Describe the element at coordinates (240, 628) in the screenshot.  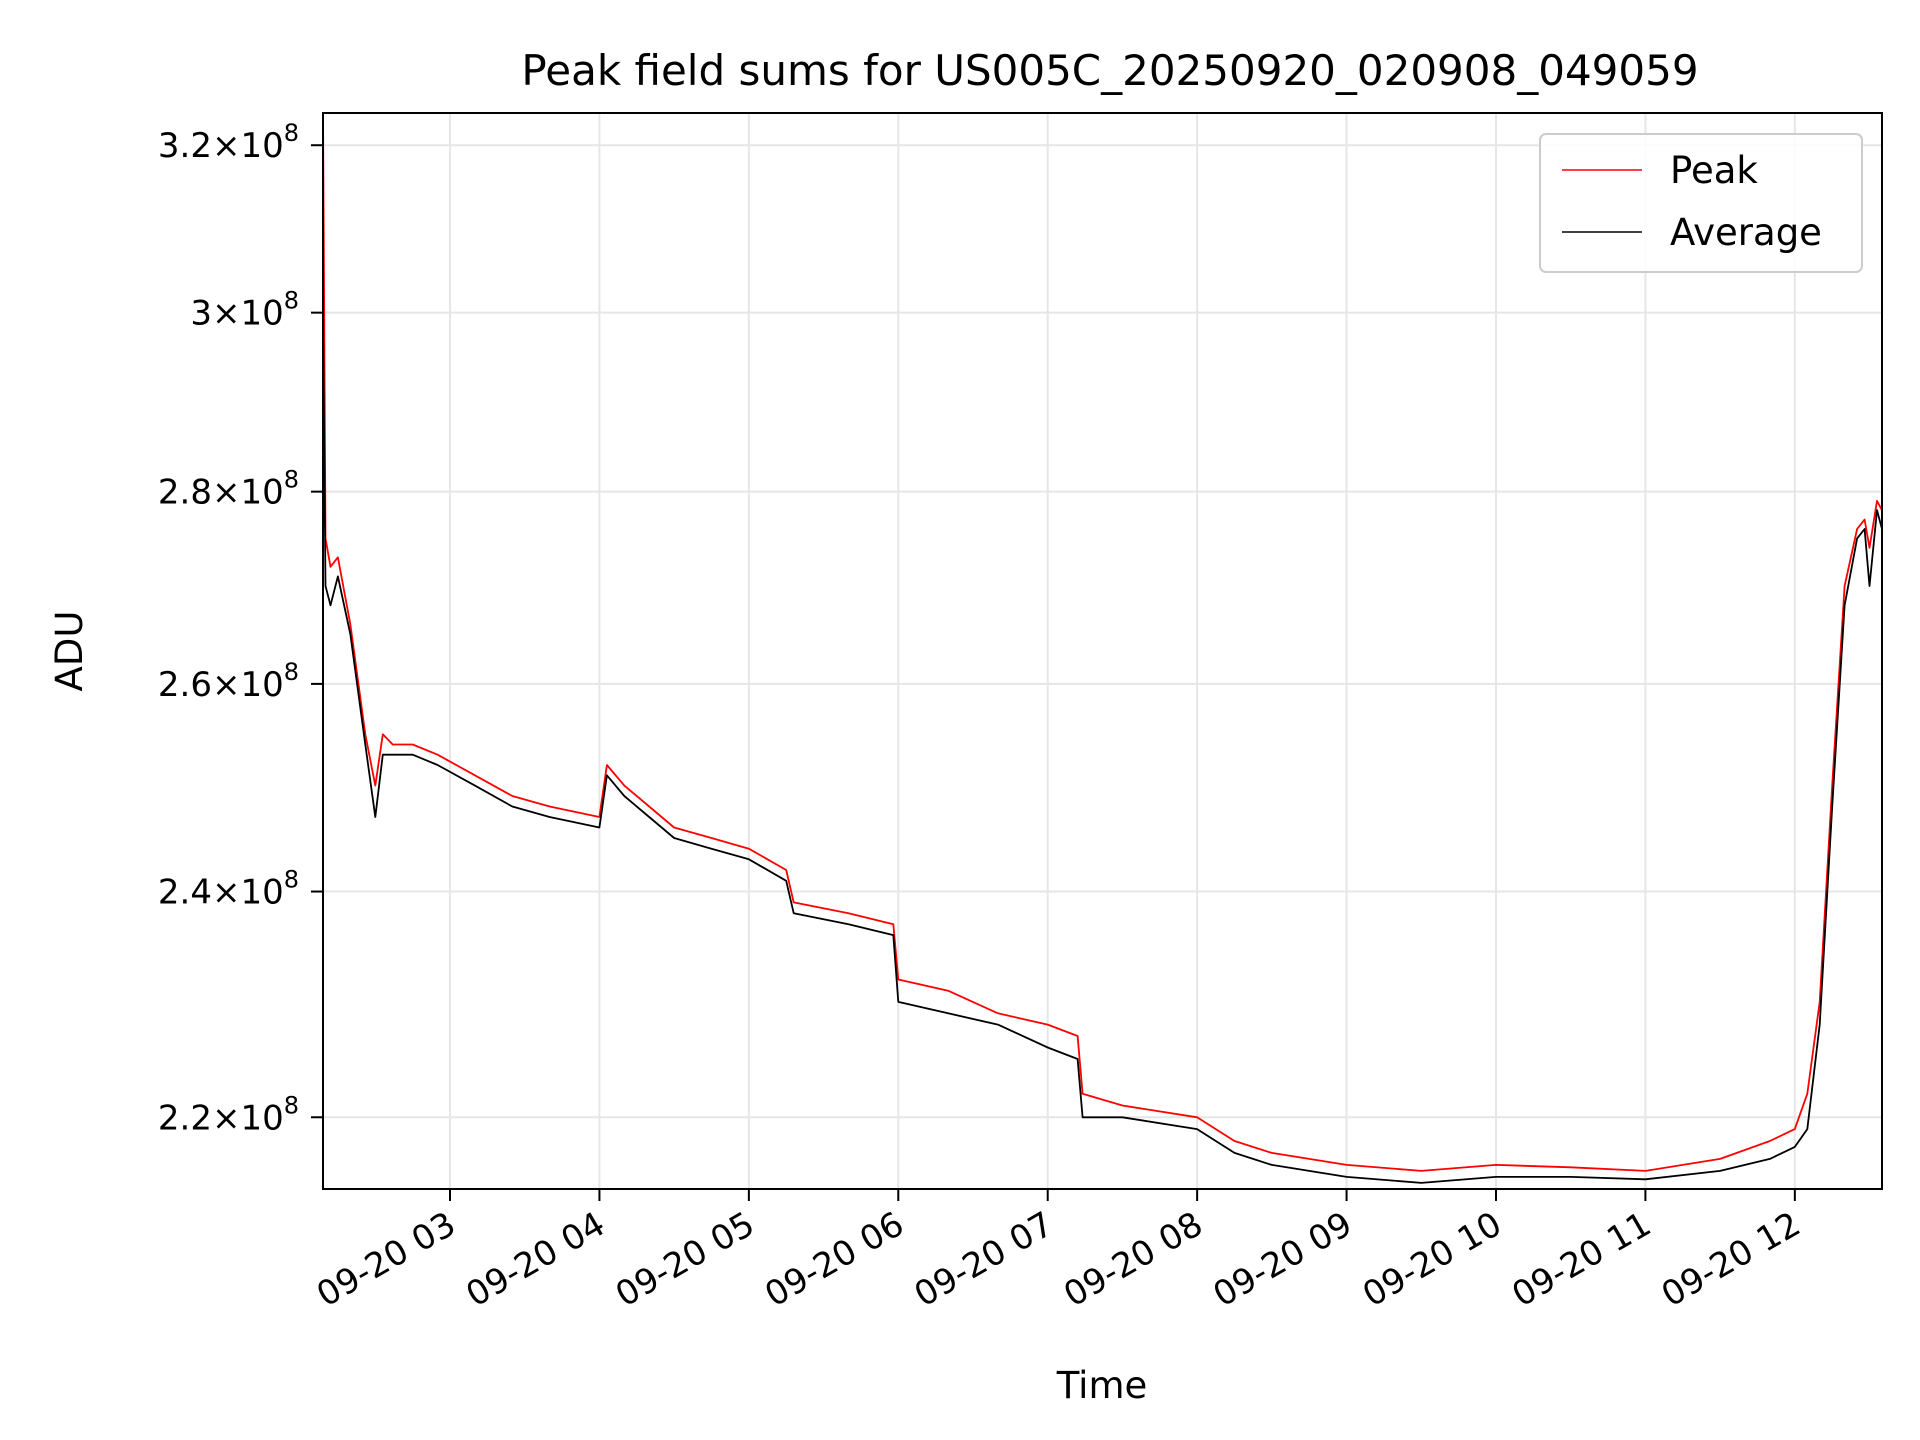
I see `y-axis-ticks: 2.2×108 2.4×108 2.6×108 2.8×108 3×108 3.2×108` at that location.